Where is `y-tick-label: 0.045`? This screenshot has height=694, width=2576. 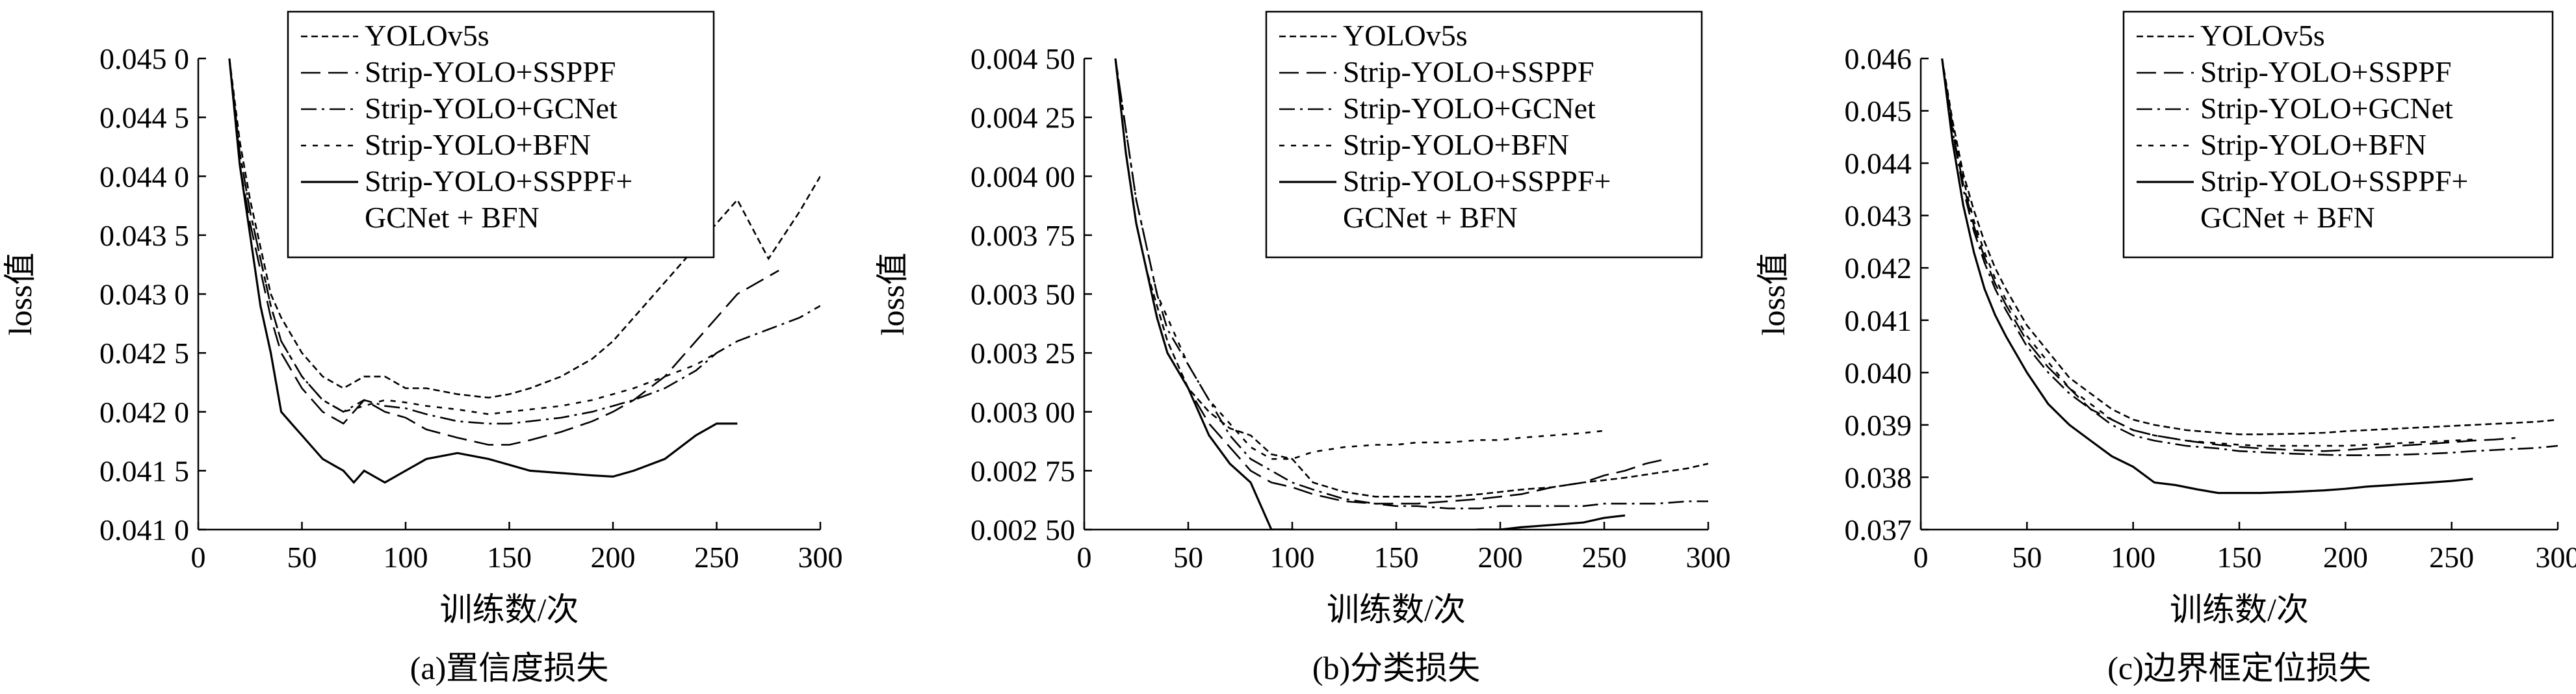
y-tick-label: 0.045 is located at coordinates (1878, 111).